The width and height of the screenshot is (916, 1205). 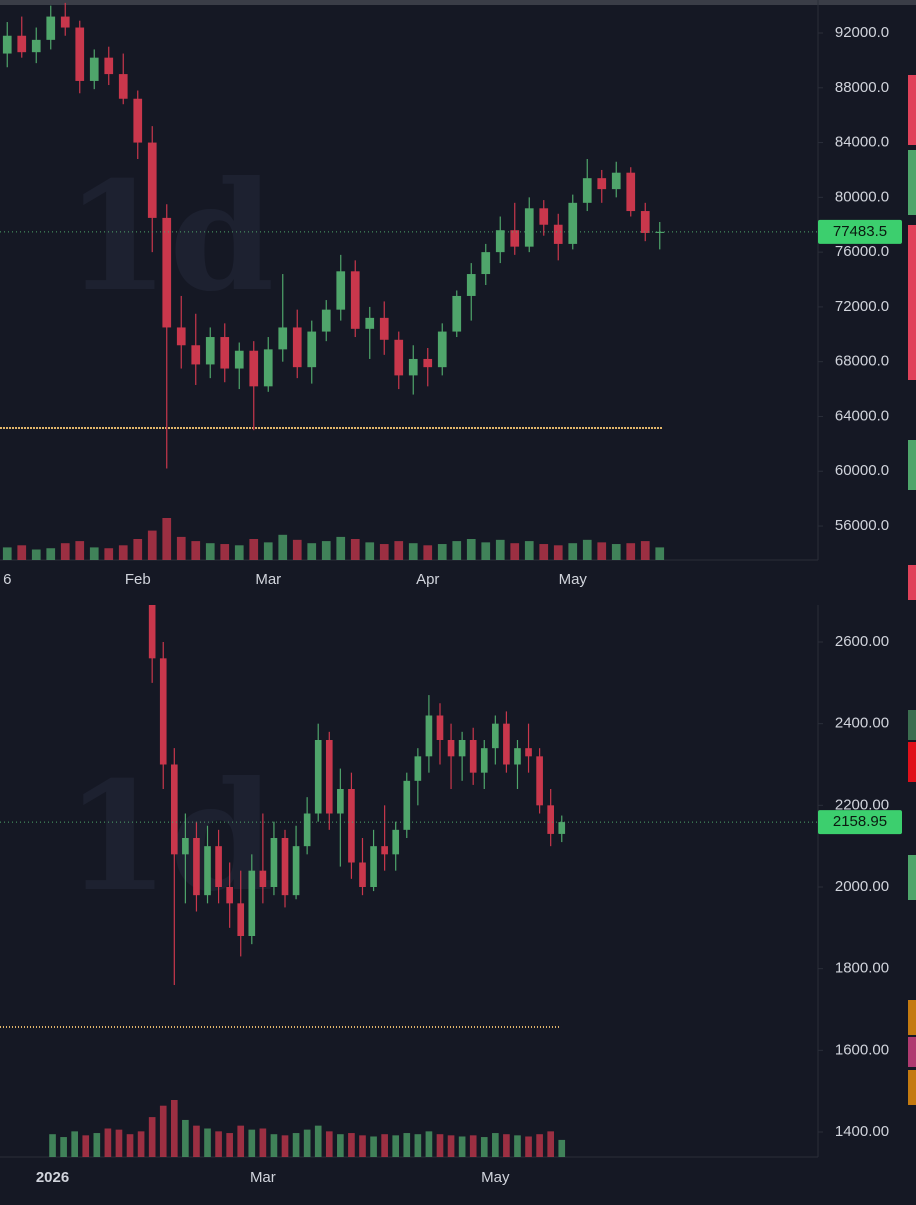 I want to click on y-tick-label: 80000.0, so click(x=862, y=196).